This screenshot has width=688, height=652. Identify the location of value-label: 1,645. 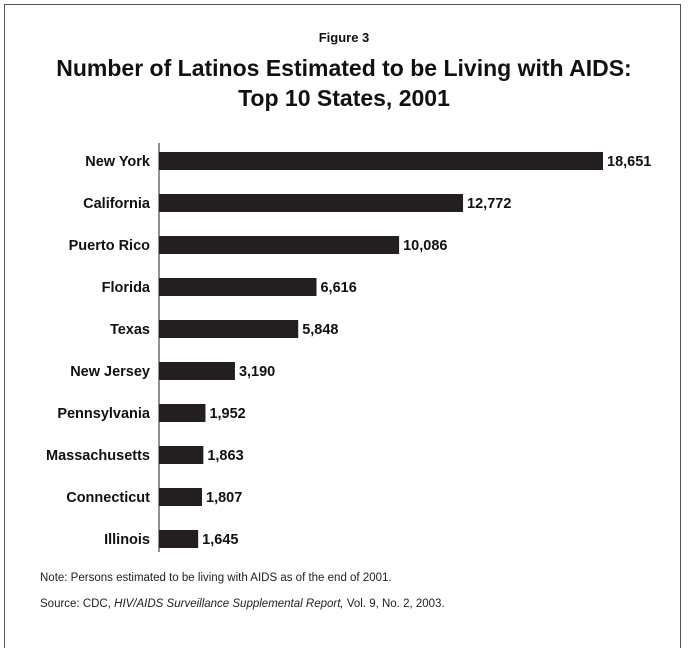
(220, 540).